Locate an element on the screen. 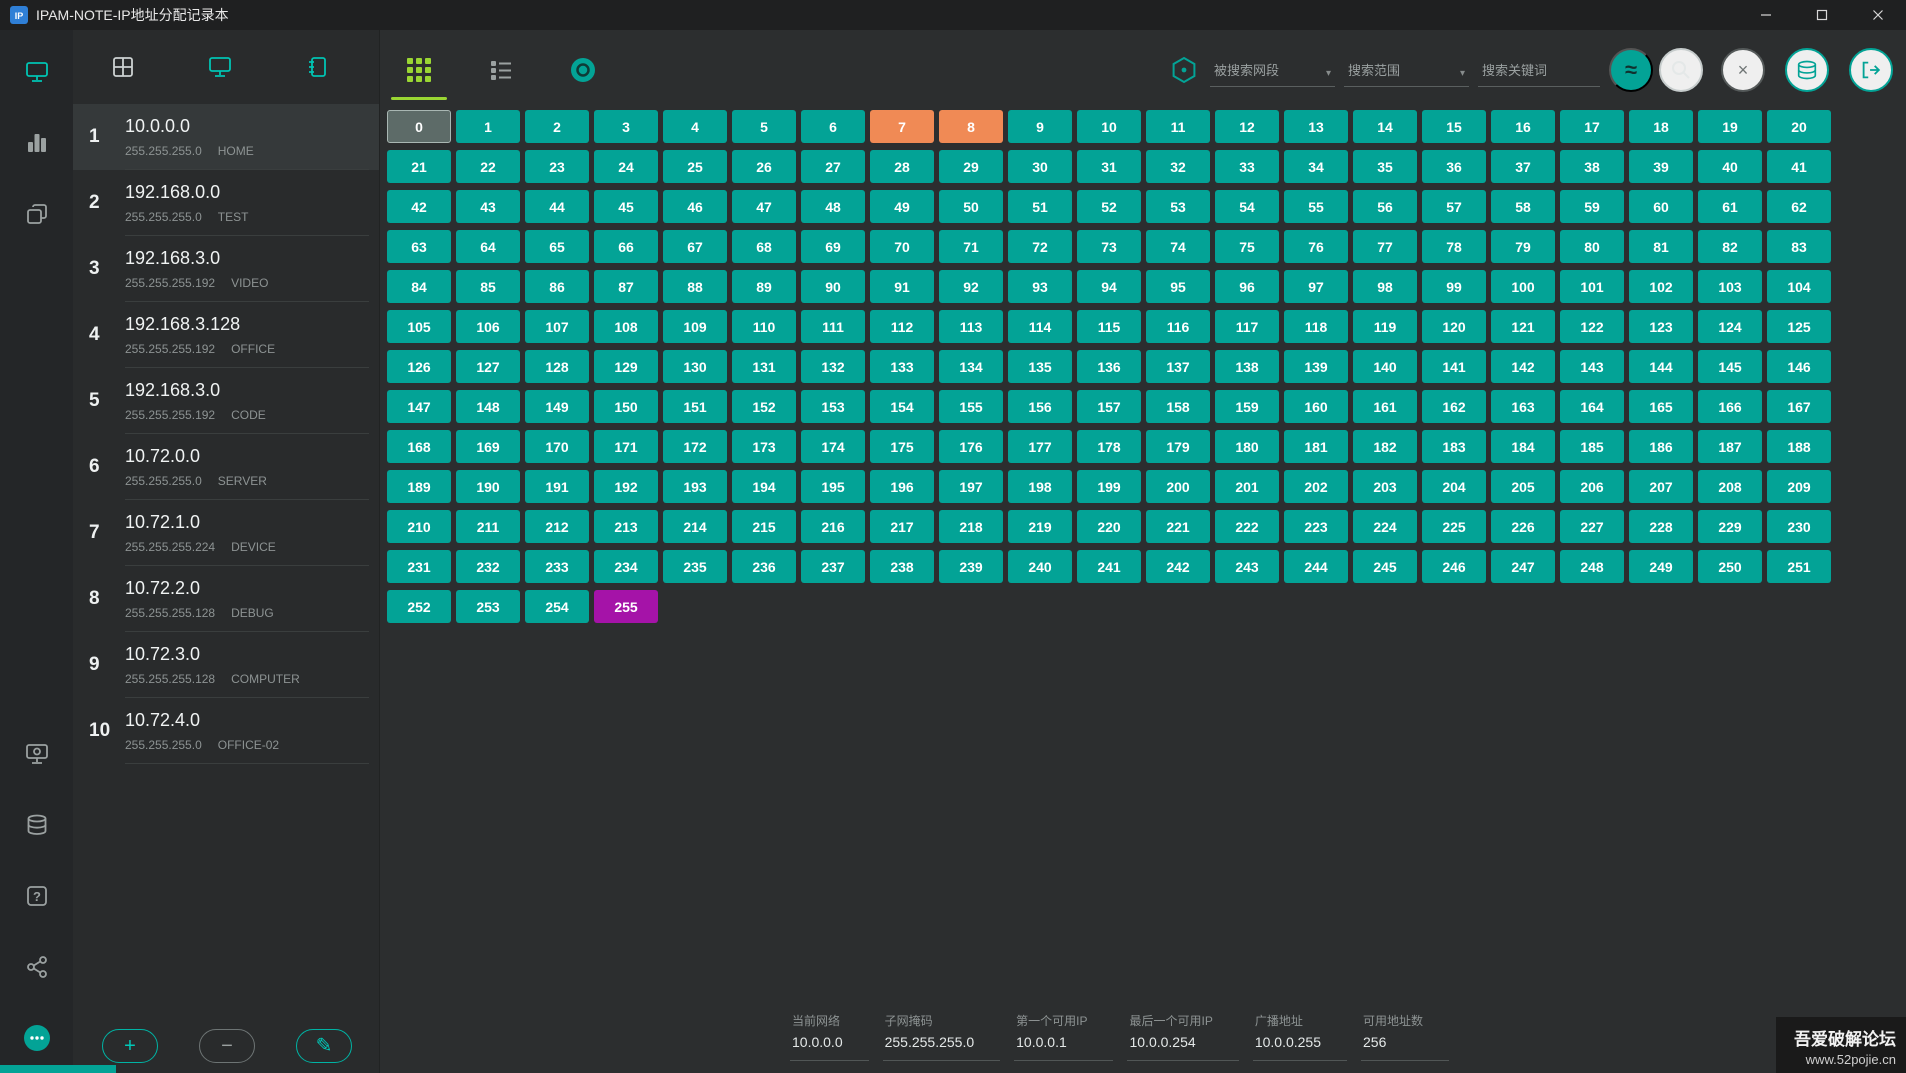 The width and height of the screenshot is (1906, 1073). network-list-item: 5 192.168.3.0 255.255.255.192 CODE is located at coordinates (226, 401).